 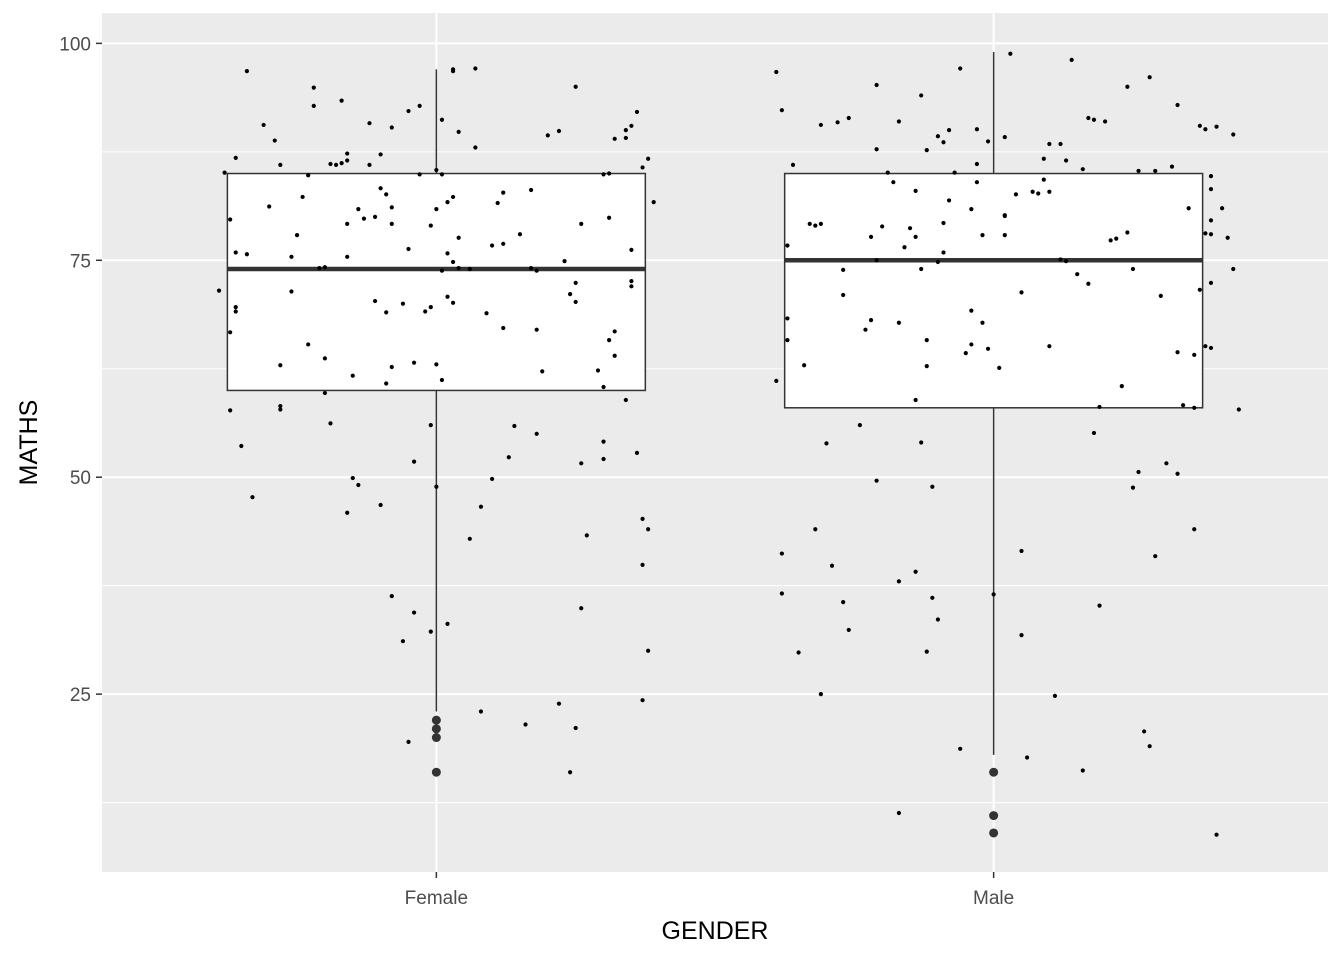 I want to click on y-tick-label: 50, so click(x=80, y=478).